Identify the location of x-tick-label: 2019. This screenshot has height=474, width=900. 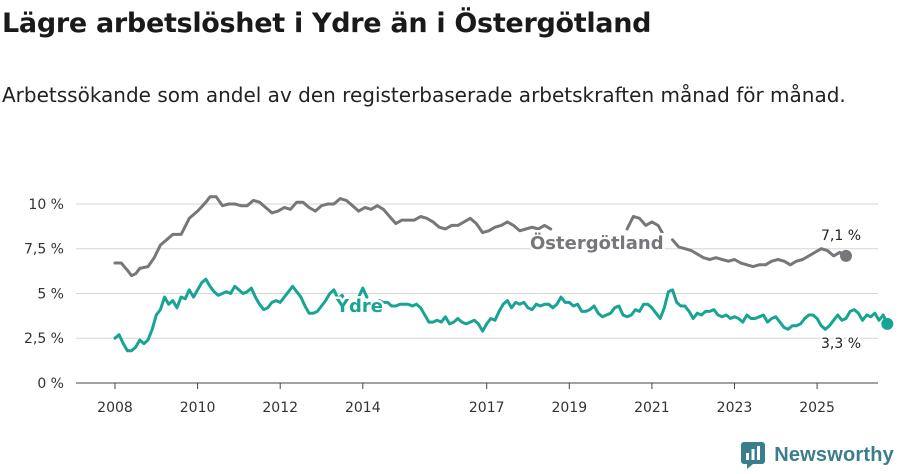
(569, 408).